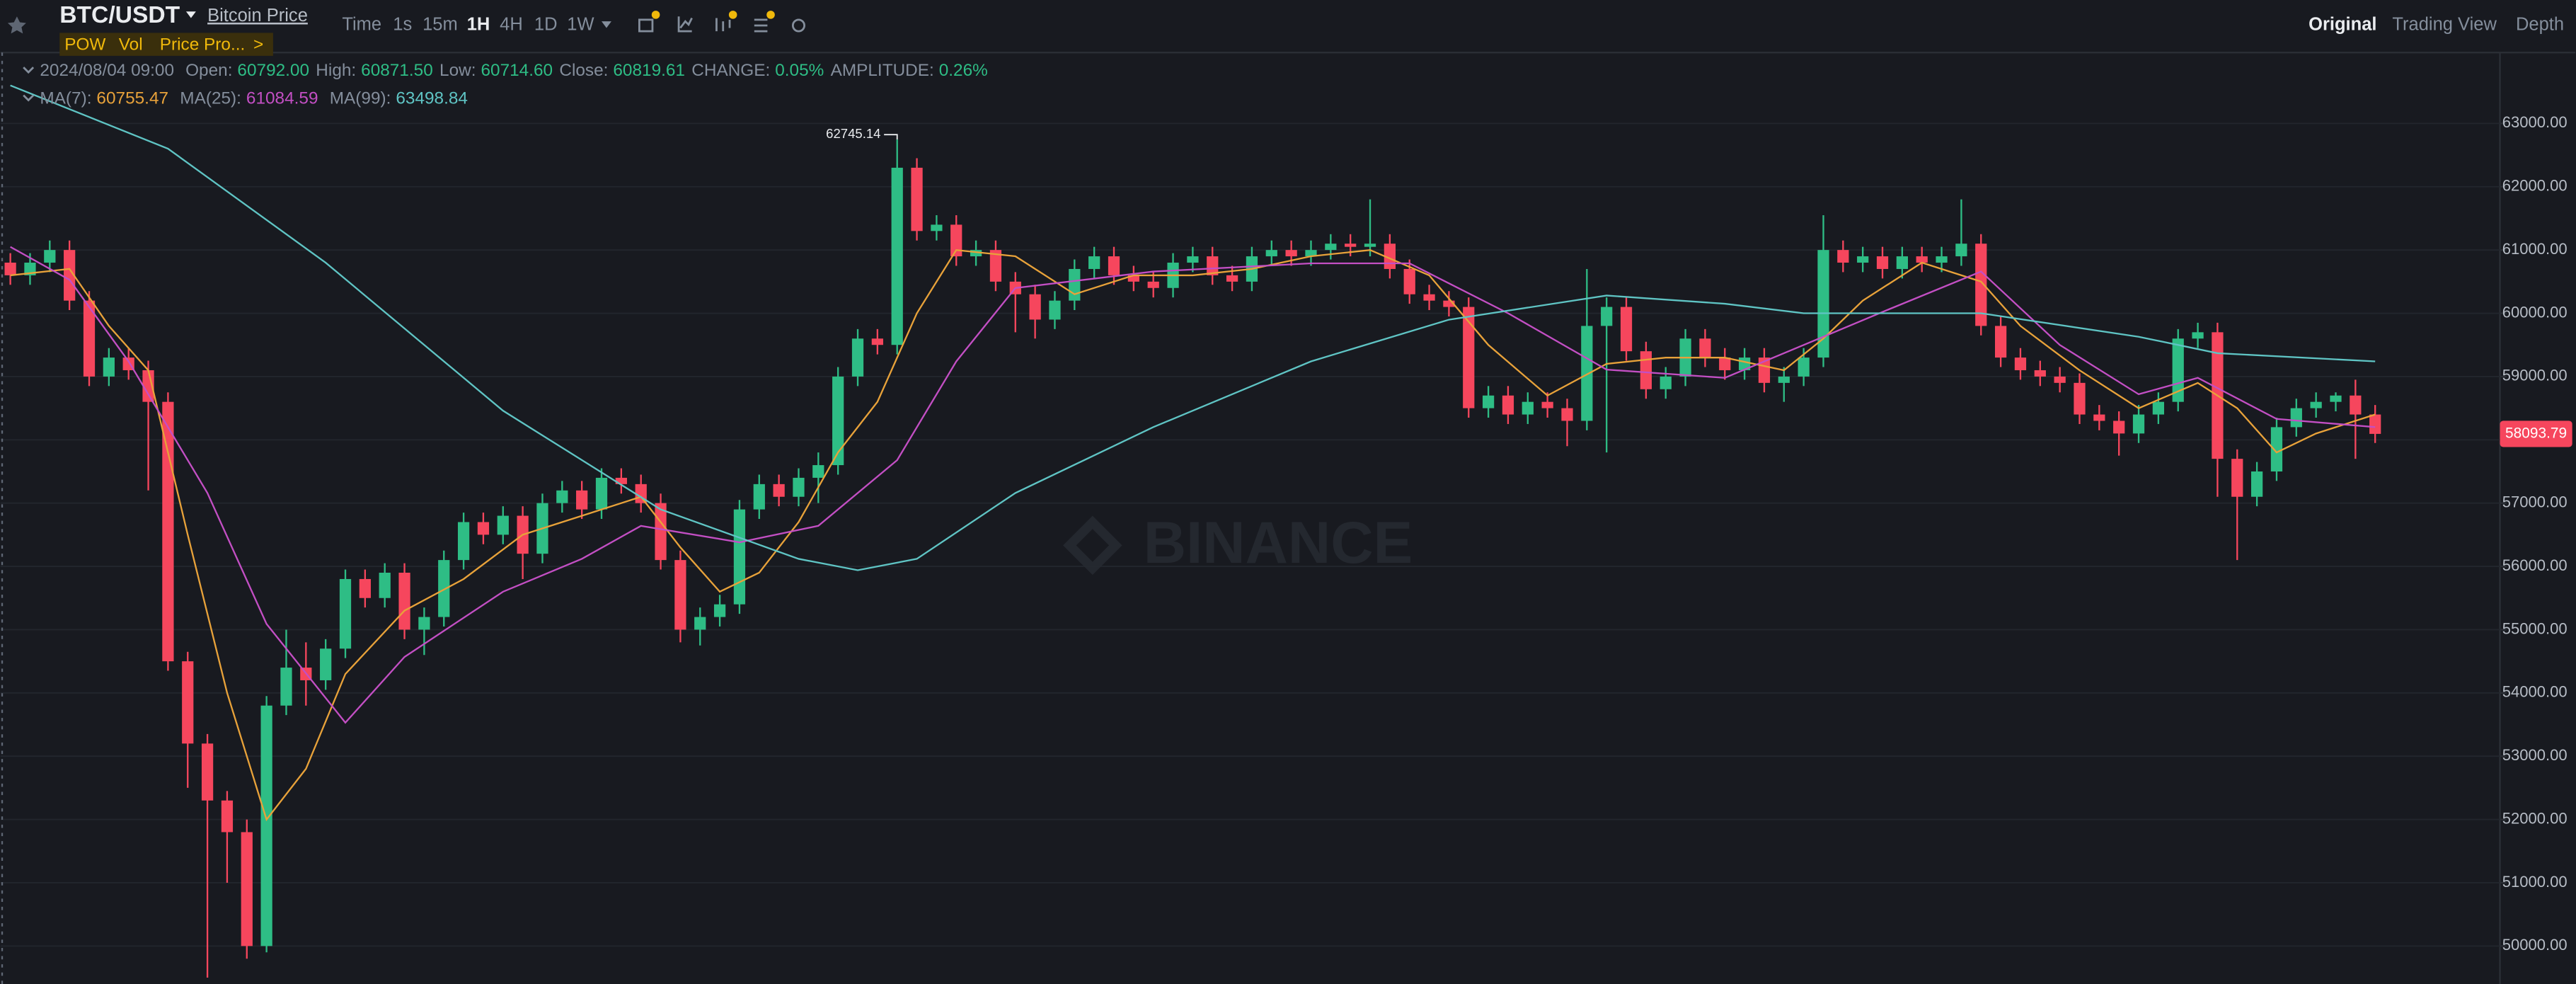 Image resolution: width=2576 pixels, height=984 pixels. Describe the element at coordinates (2535, 882) in the screenshot. I see `y-tick-label: 51000.00` at that location.